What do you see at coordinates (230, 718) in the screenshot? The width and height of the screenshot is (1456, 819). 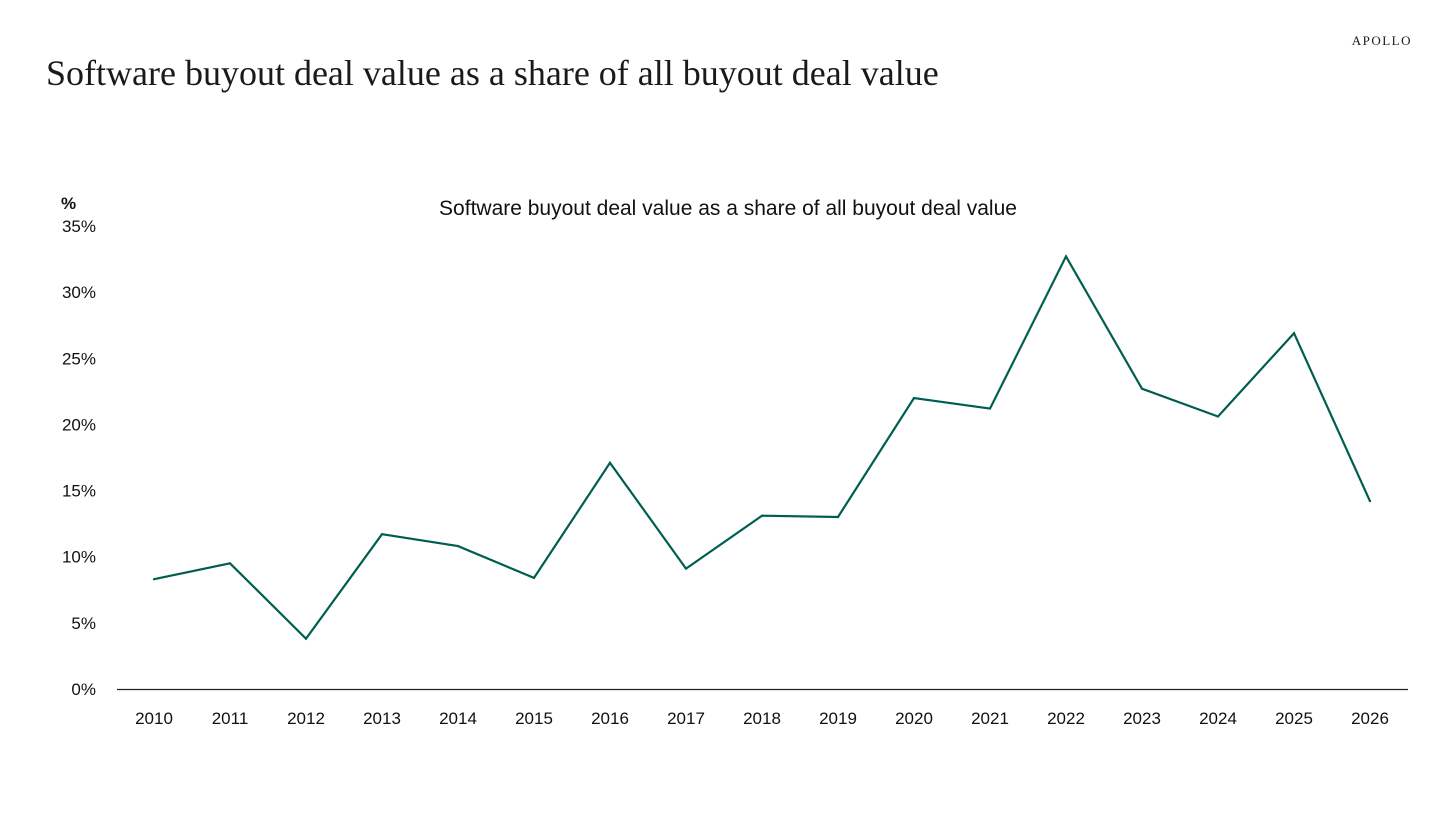 I see `x-tick-label: 2011` at bounding box center [230, 718].